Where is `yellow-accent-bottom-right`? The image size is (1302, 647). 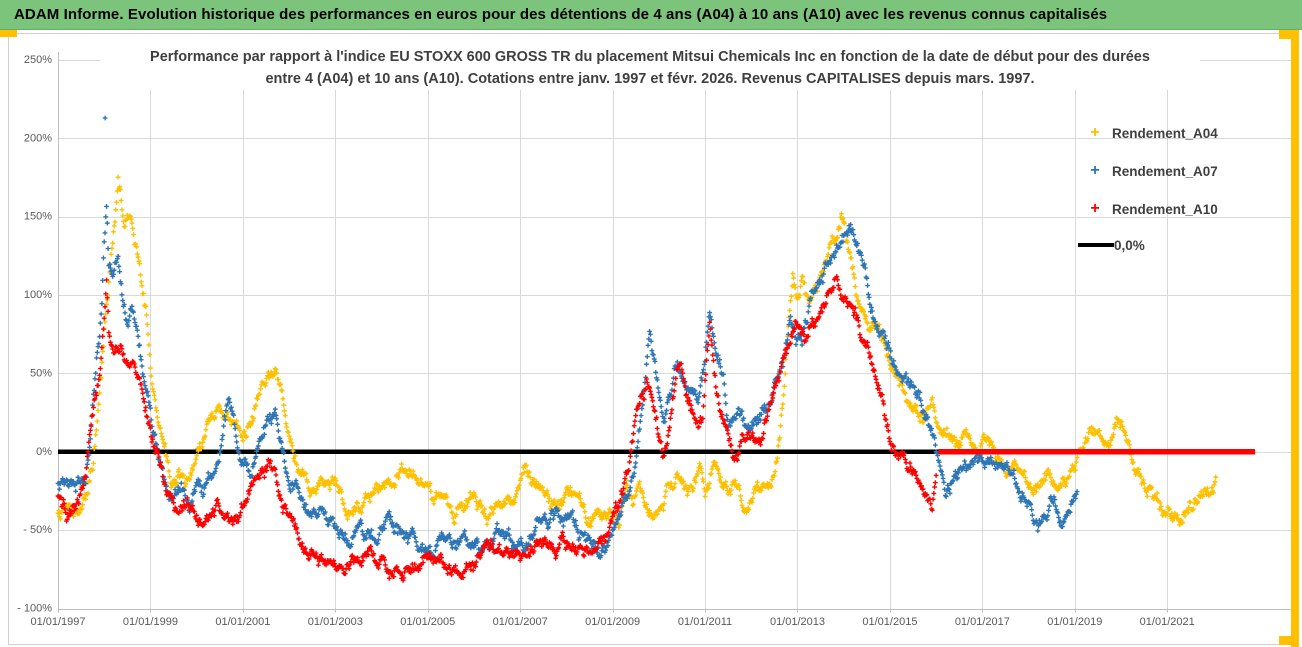
yellow-accent-bottom-right is located at coordinates (1289, 640).